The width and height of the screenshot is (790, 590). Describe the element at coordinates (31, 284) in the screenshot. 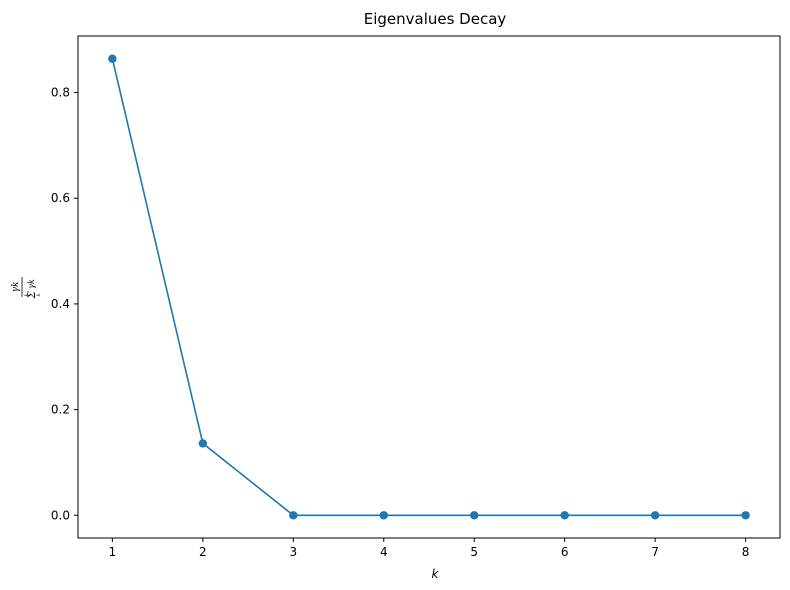

I see `y-label-term: γk` at that location.